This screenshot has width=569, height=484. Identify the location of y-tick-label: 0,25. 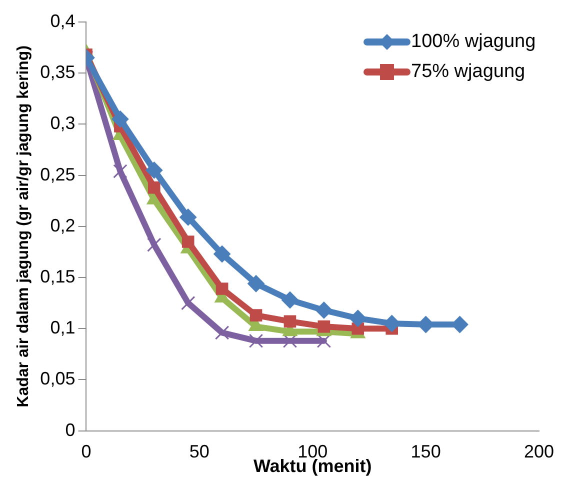
(58, 174).